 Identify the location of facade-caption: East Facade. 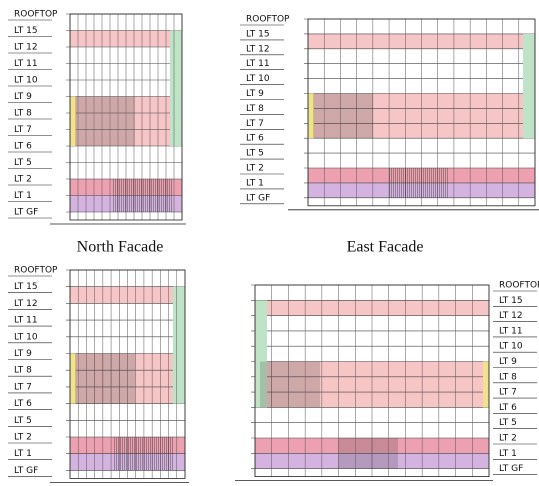
(385, 247).